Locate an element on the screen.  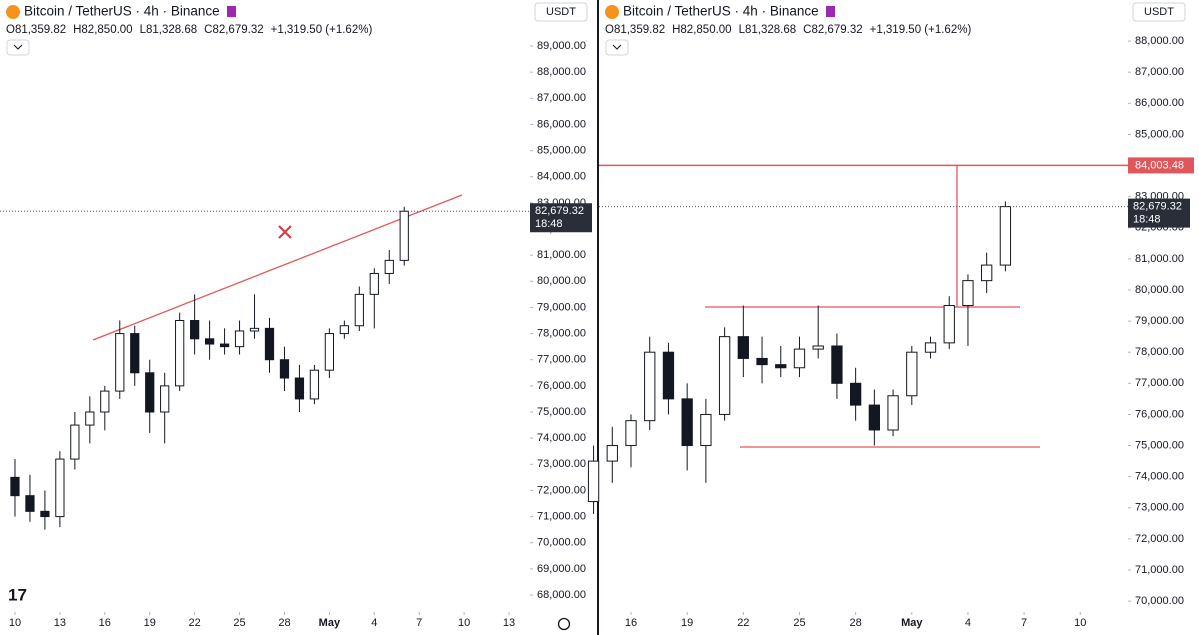
y-tick-label: 77,000.00 is located at coordinates (1159, 383).